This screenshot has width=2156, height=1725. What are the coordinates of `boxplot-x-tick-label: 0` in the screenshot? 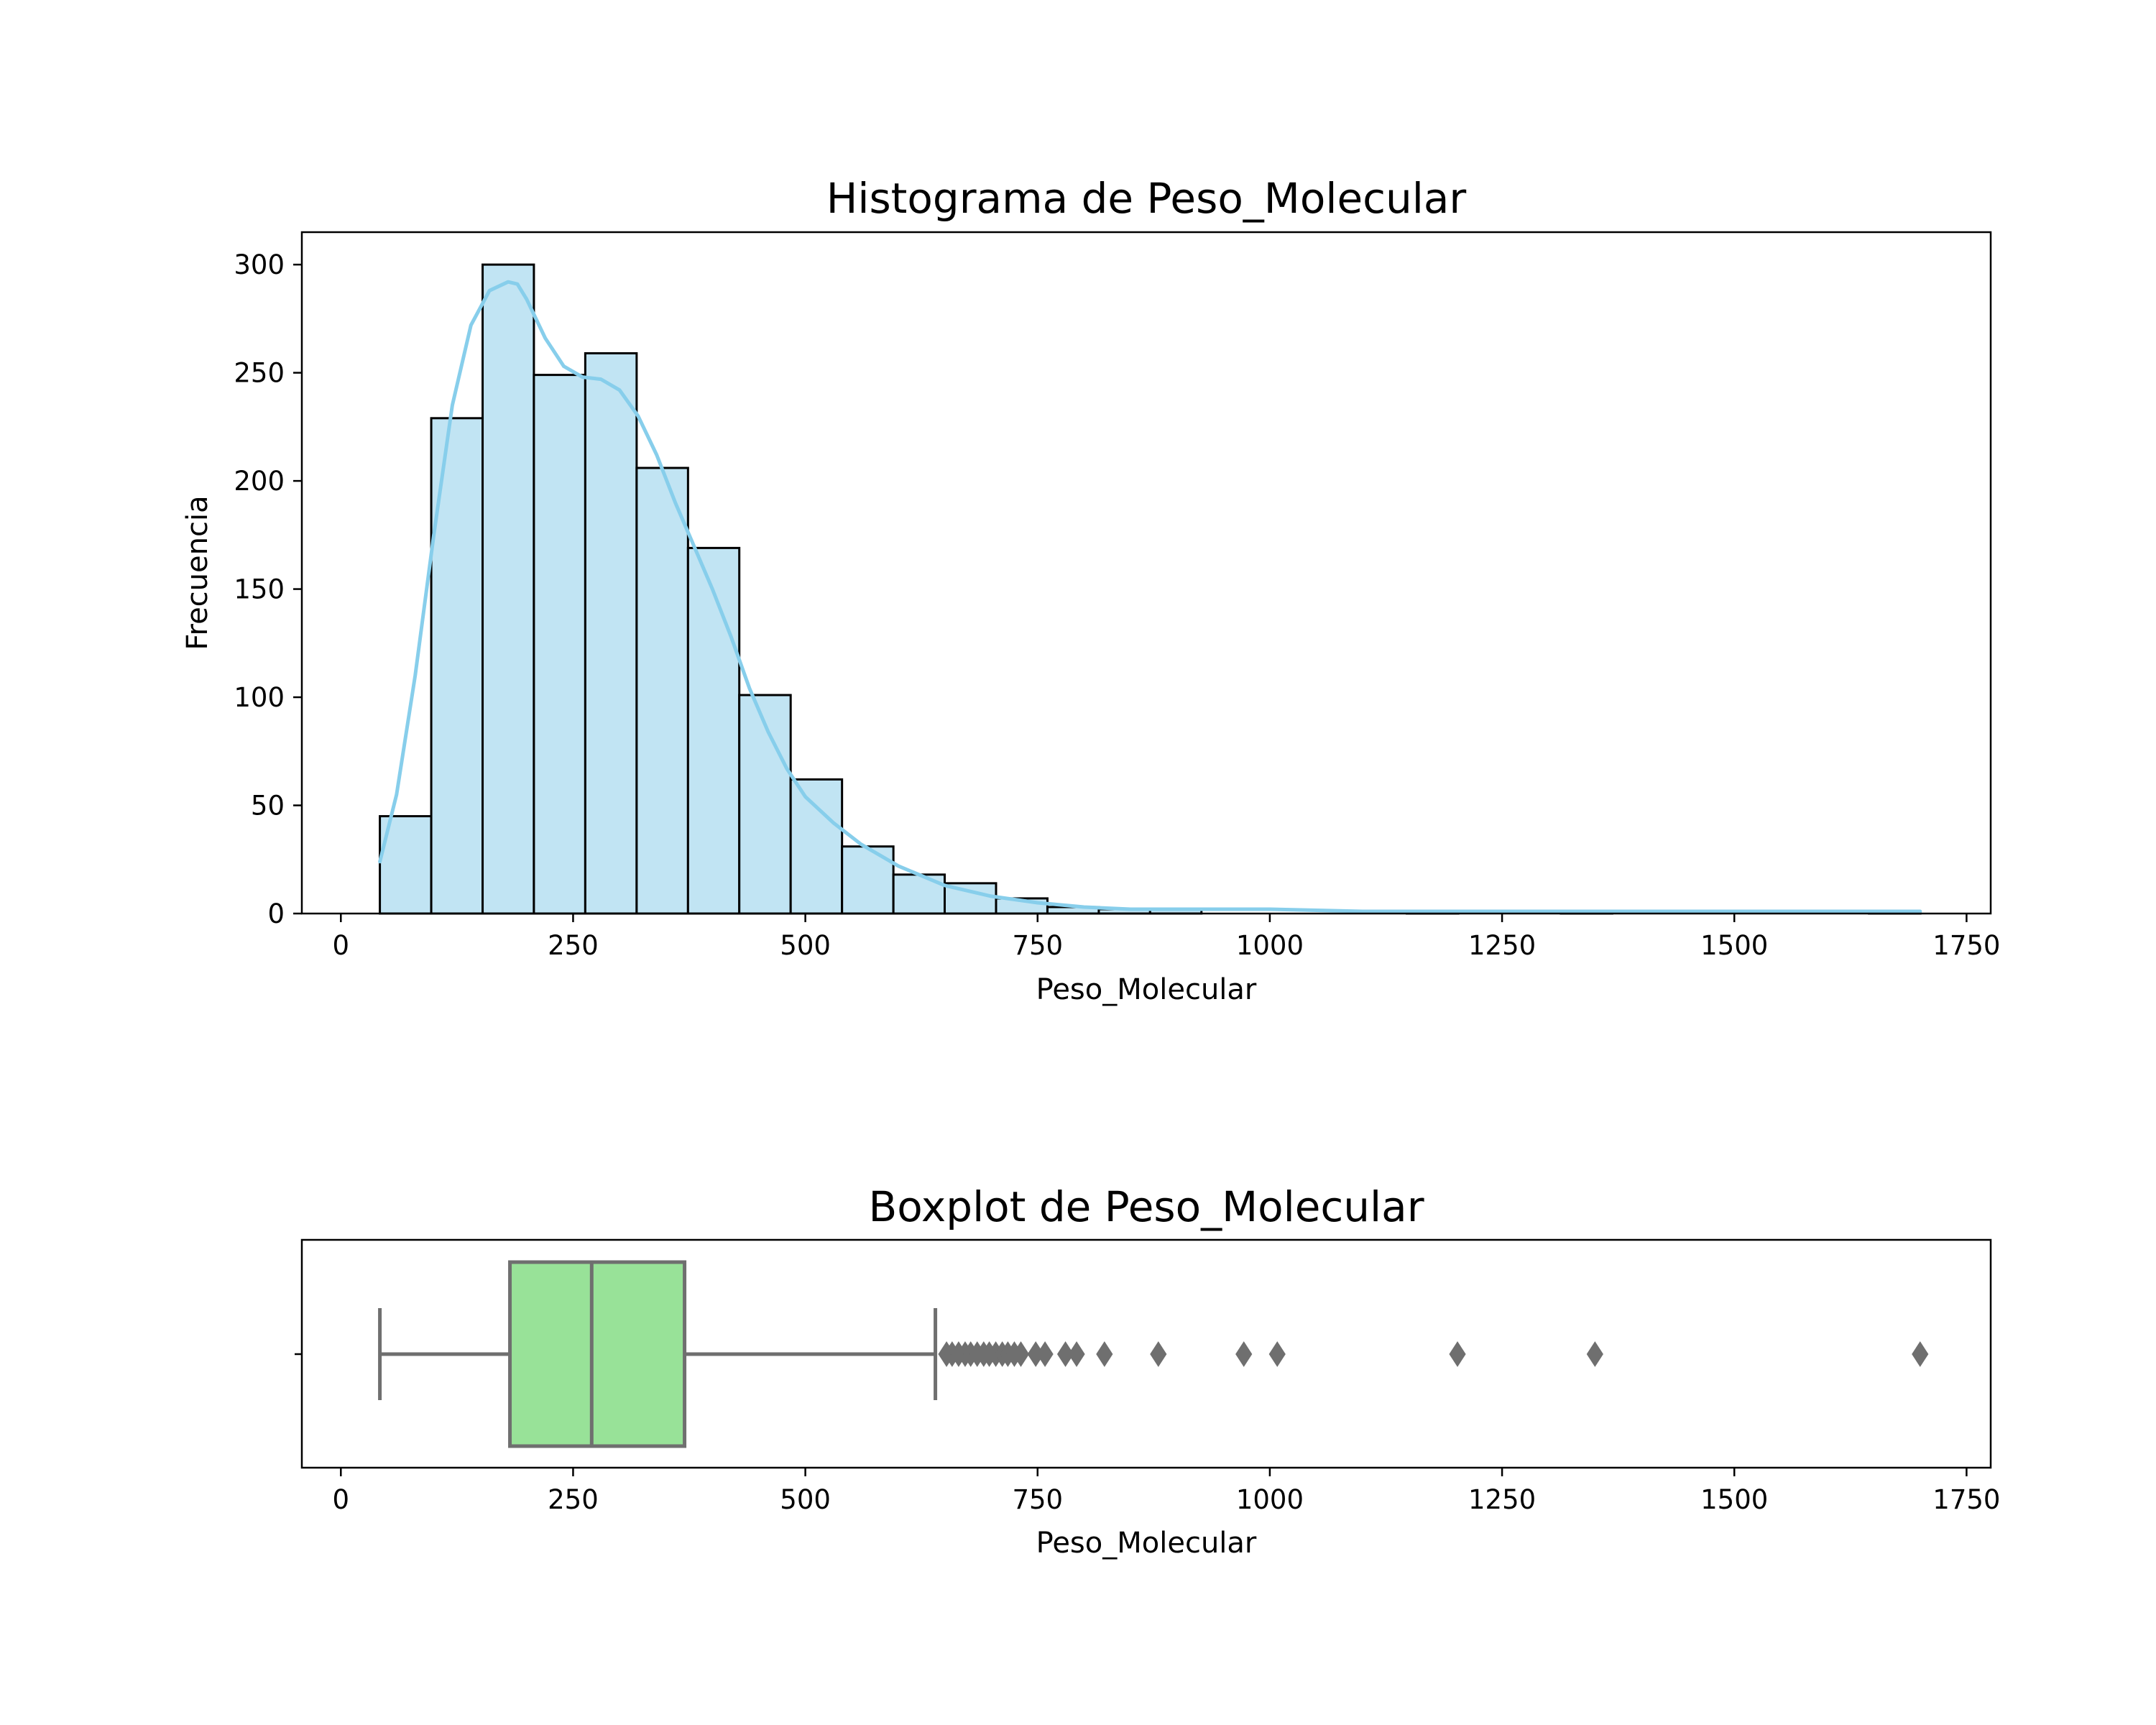 It's located at (341, 1499).